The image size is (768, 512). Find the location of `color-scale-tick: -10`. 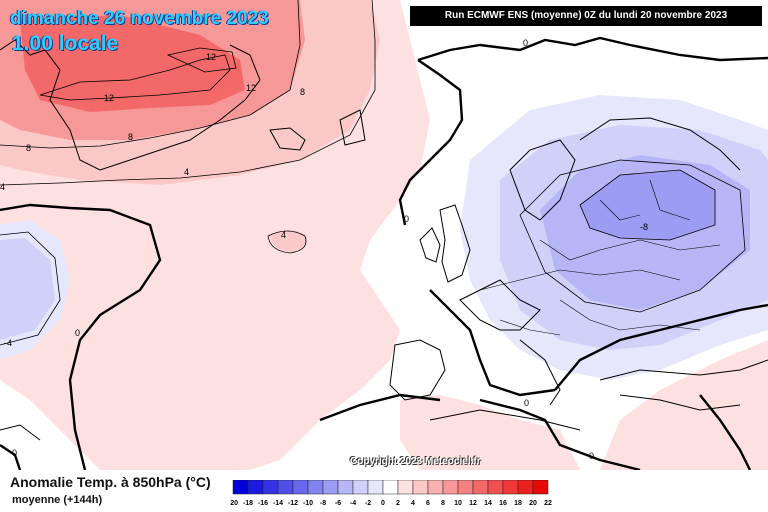

color-scale-tick: -10 is located at coordinates (308, 503).